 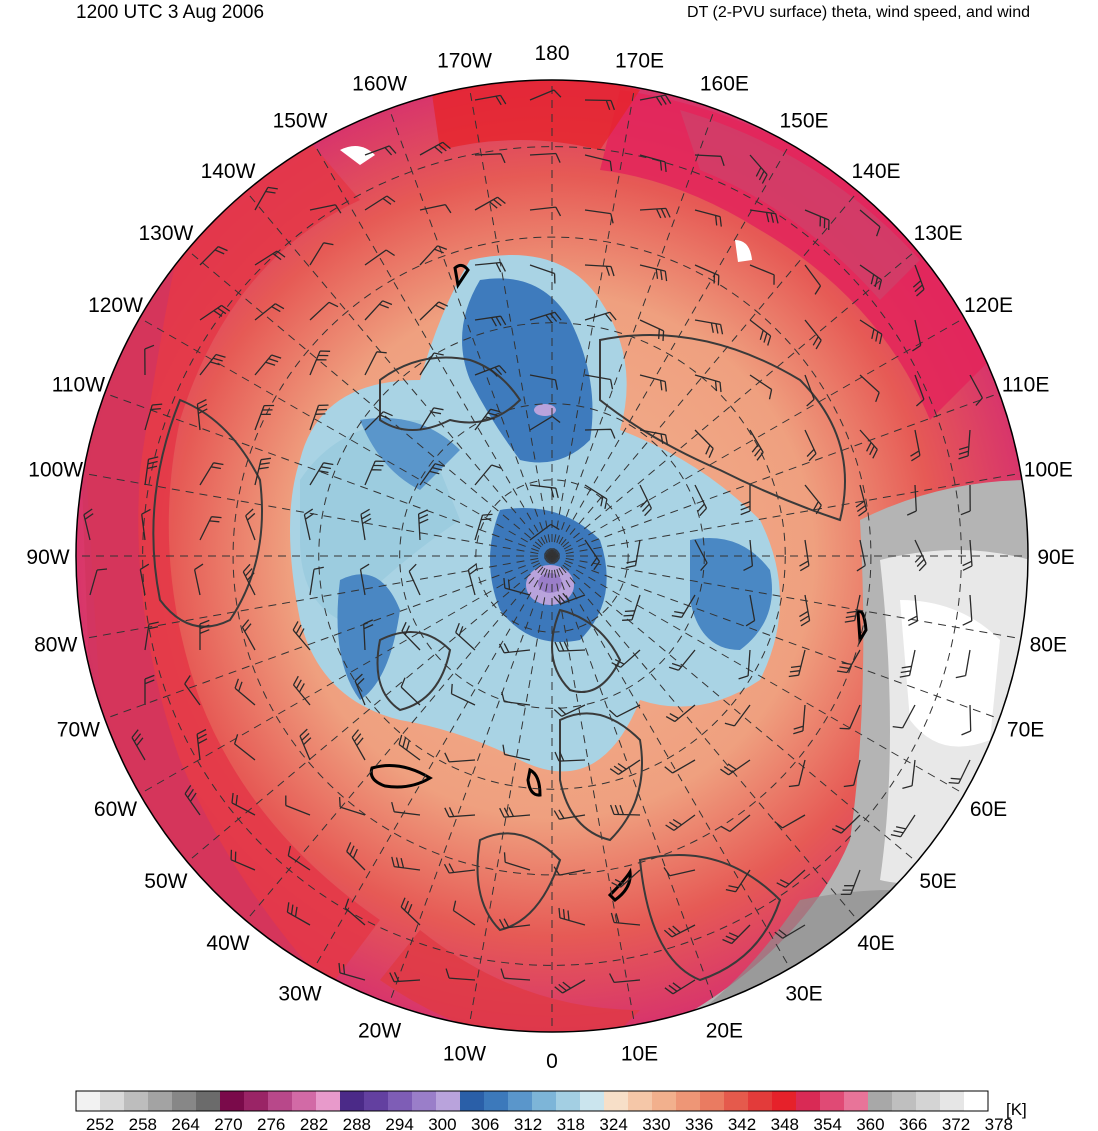 What do you see at coordinates (165, 233) in the screenshot?
I see `longitude-label: 130W` at bounding box center [165, 233].